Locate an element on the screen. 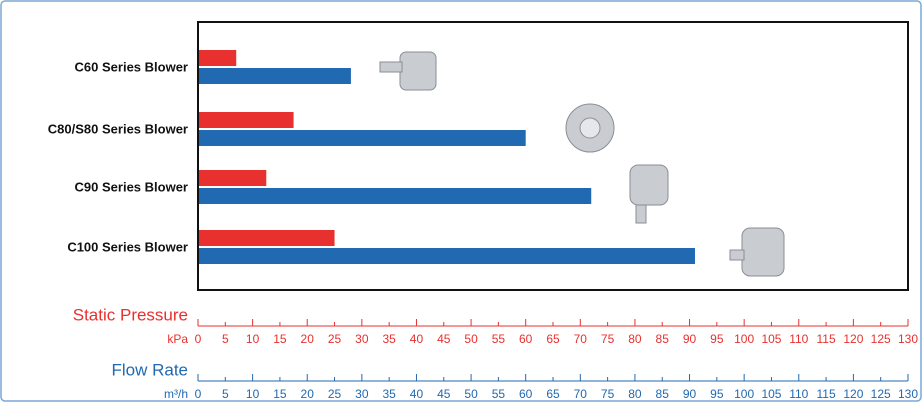  category-label: C60 Series Blower is located at coordinates (131, 66).